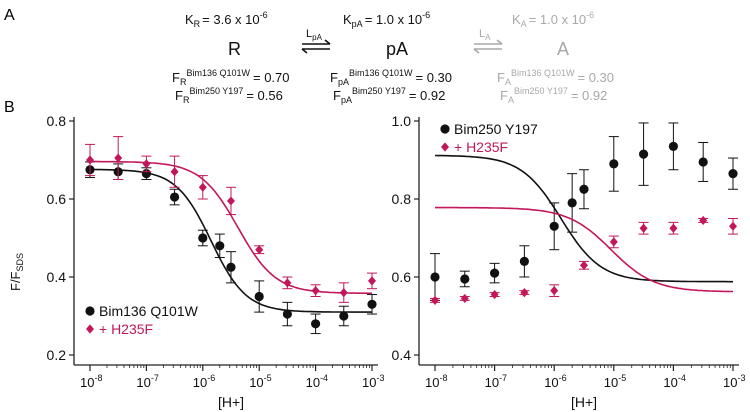  Describe the element at coordinates (57, 199) in the screenshot. I see `left-y-tick-label: 0.6` at that location.